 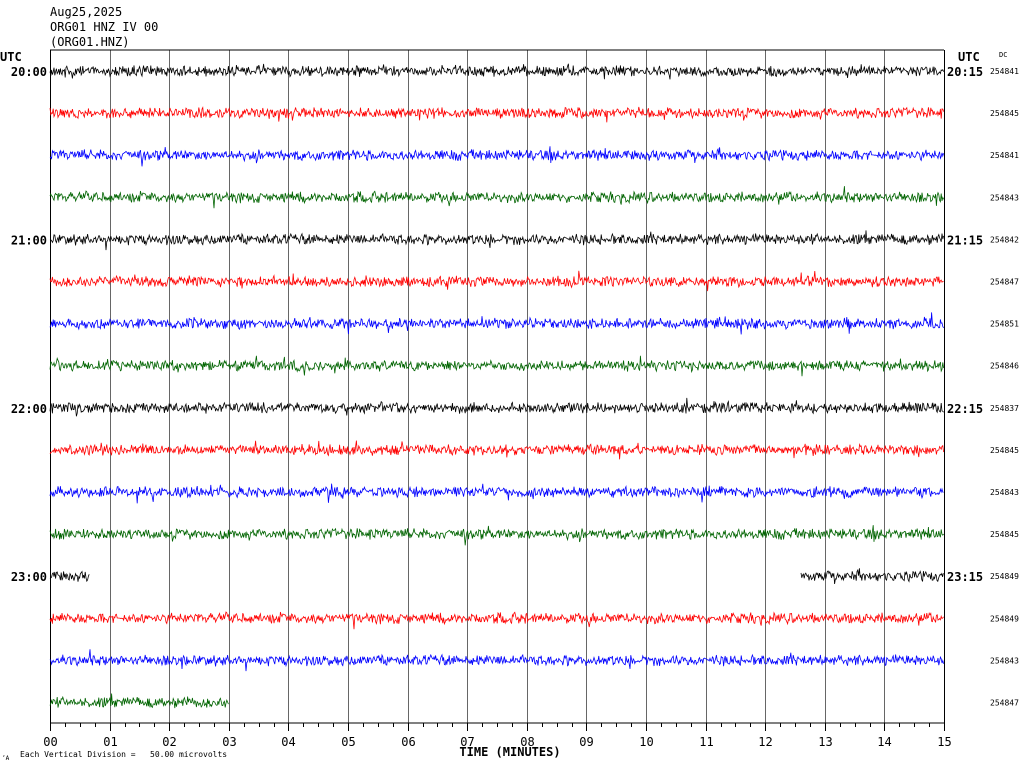 I want to click on x-tick-label: 12, so click(x=765, y=742).